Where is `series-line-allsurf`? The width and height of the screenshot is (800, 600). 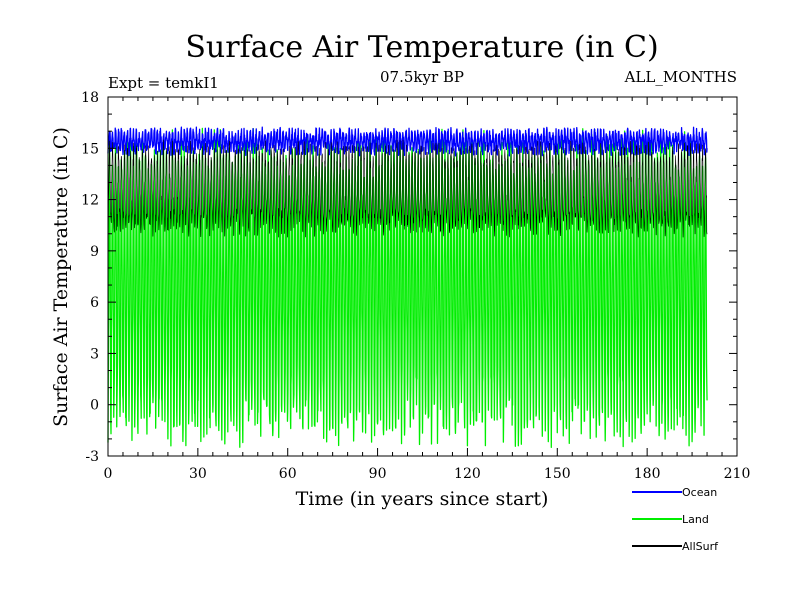
series-line-allsurf is located at coordinates (407, 188).